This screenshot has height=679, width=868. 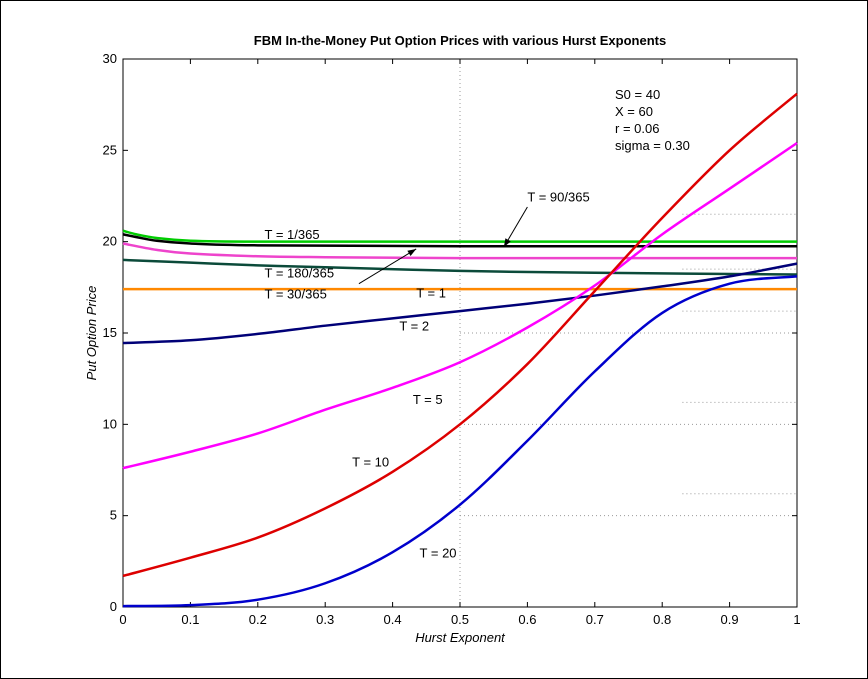 What do you see at coordinates (595, 619) in the screenshot?
I see `x-tick-label: 0.7` at bounding box center [595, 619].